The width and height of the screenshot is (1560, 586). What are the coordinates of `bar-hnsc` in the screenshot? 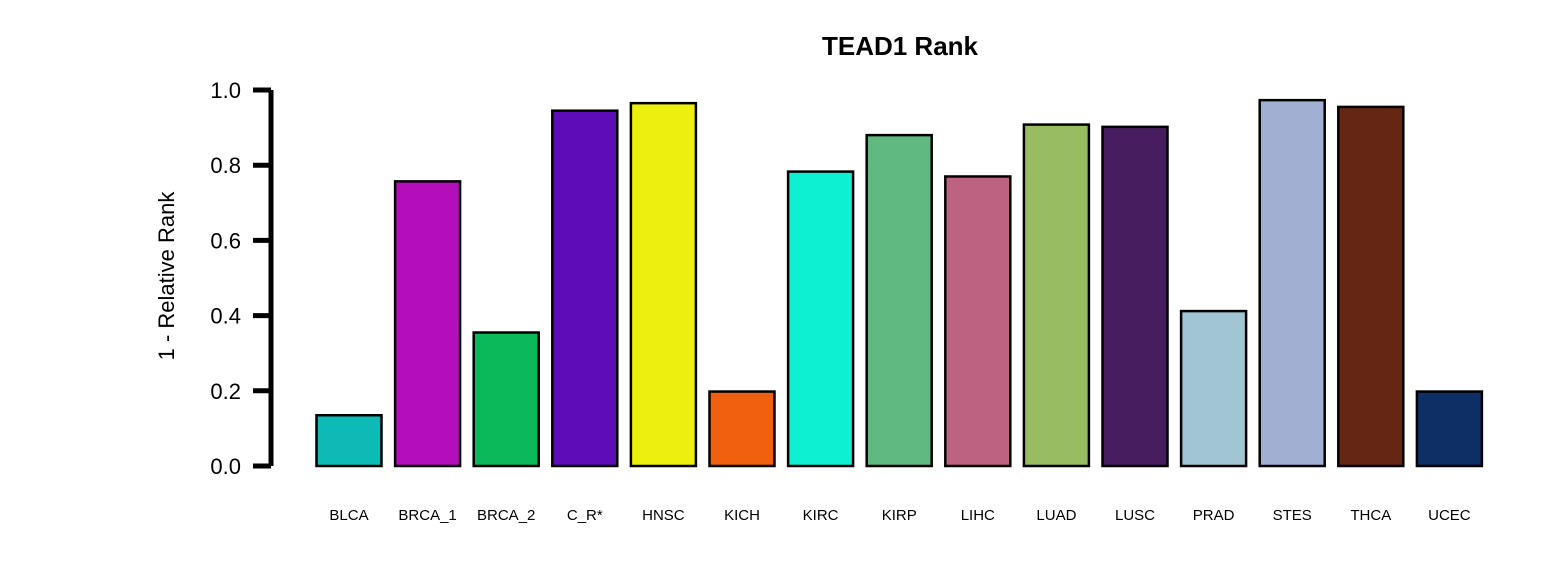 It's located at (663, 284).